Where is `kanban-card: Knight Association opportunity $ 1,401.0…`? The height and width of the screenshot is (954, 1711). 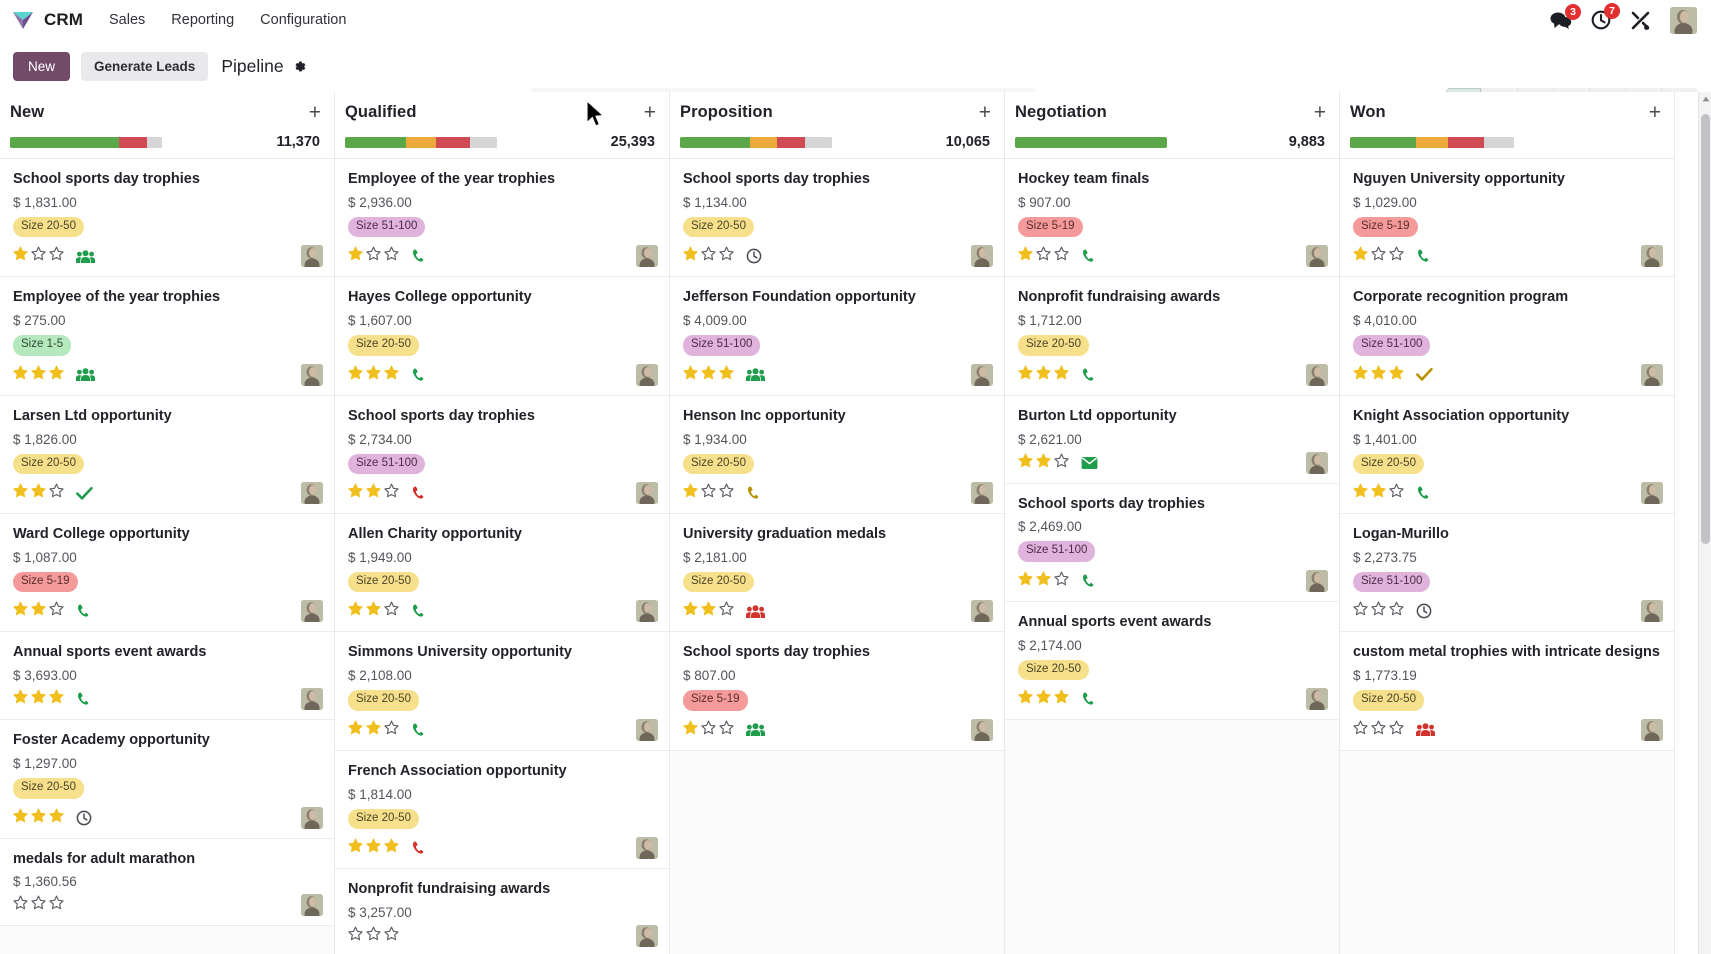
kanban-card: Knight Association opportunity $ 1,401.0… is located at coordinates (1507, 455).